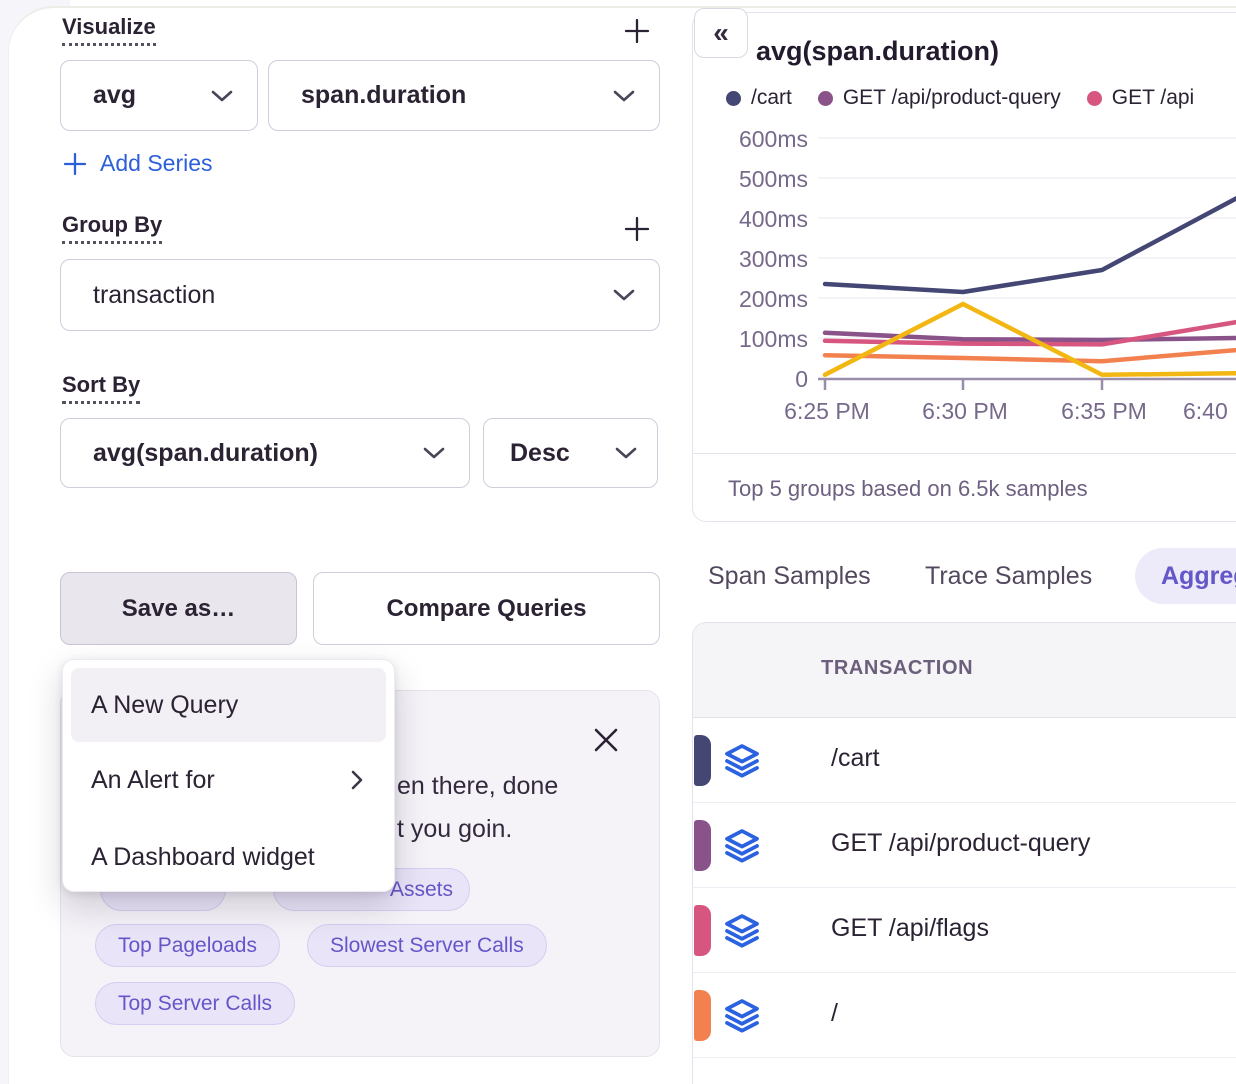 This screenshot has width=1236, height=1084. What do you see at coordinates (156, 163) in the screenshot?
I see `add-series-label: Add Series` at bounding box center [156, 163].